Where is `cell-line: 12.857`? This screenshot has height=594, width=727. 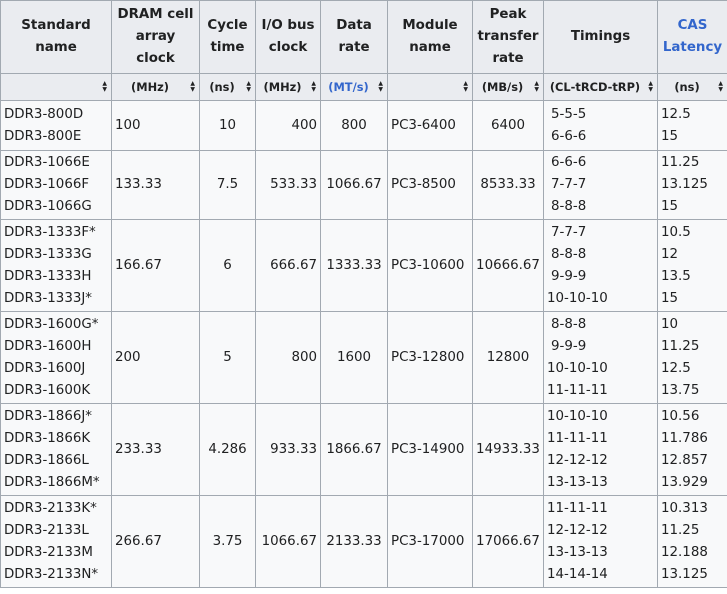
cell-line: 12.857 is located at coordinates (684, 460).